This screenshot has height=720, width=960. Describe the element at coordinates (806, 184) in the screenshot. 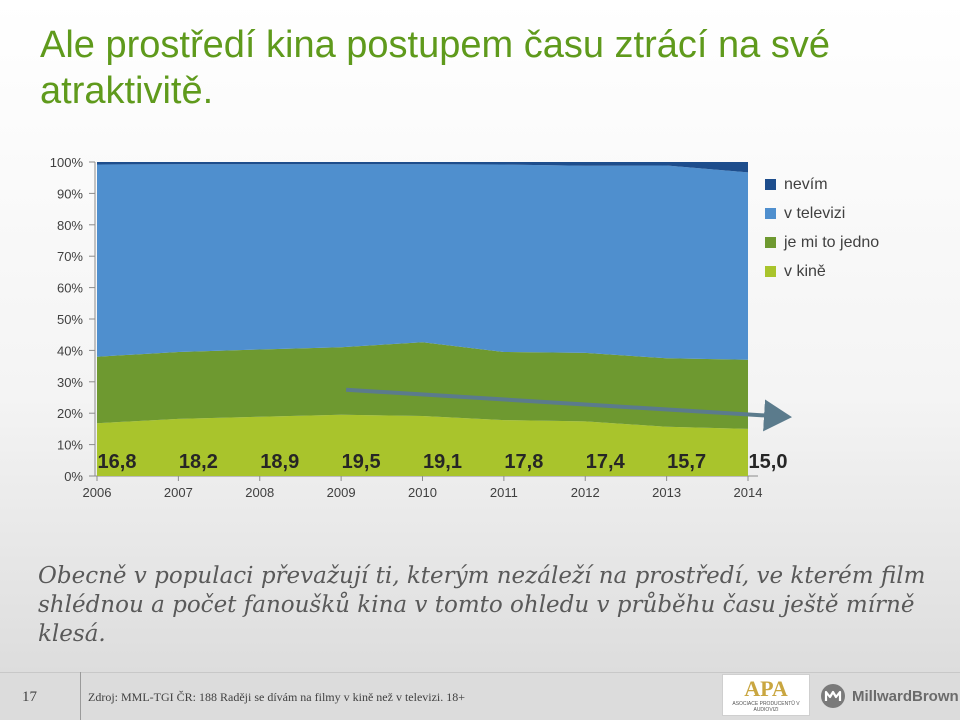

I see `legend-label: nevím` at that location.